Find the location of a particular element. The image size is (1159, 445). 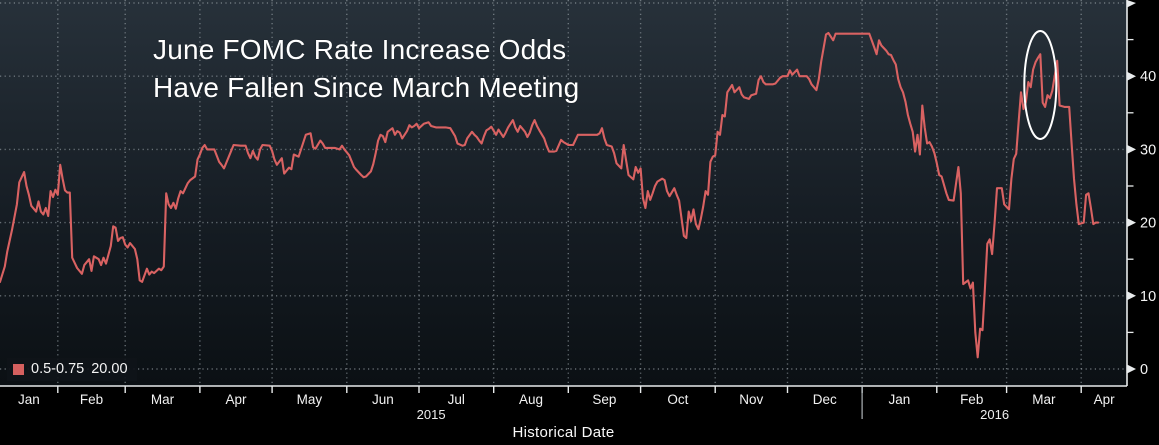

x-tick-label-month: Nov is located at coordinates (751, 399).